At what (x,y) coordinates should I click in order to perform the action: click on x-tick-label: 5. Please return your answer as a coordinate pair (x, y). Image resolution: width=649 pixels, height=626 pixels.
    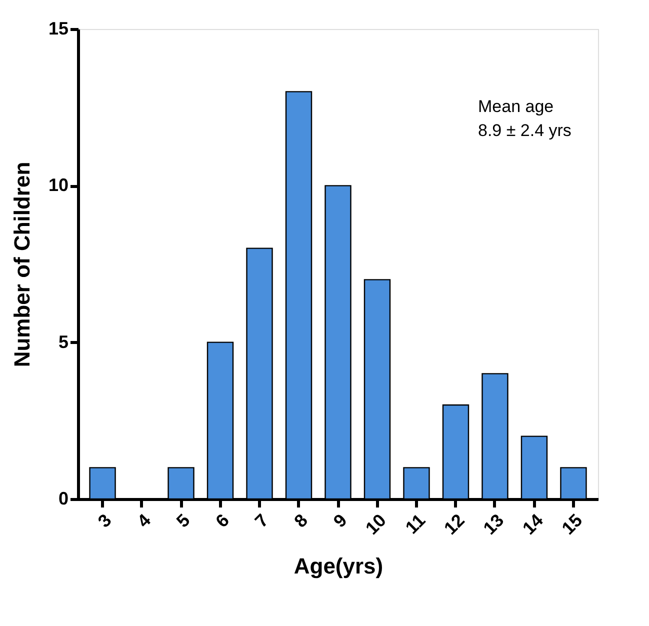
    Looking at the image, I should click on (183, 521).